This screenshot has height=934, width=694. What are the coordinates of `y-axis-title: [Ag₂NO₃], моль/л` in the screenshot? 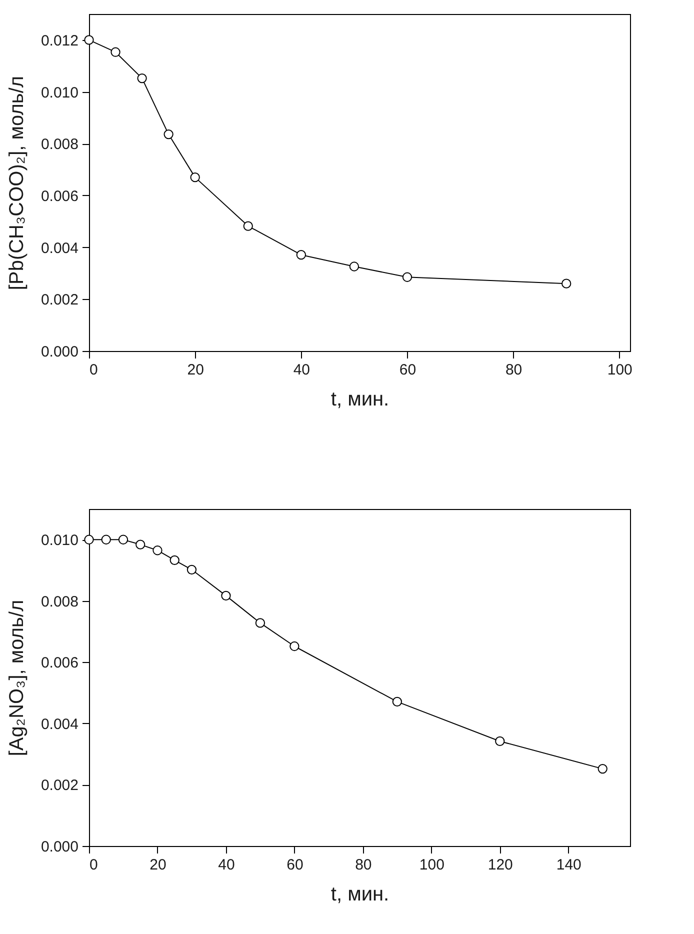 It's located at (17, 678).